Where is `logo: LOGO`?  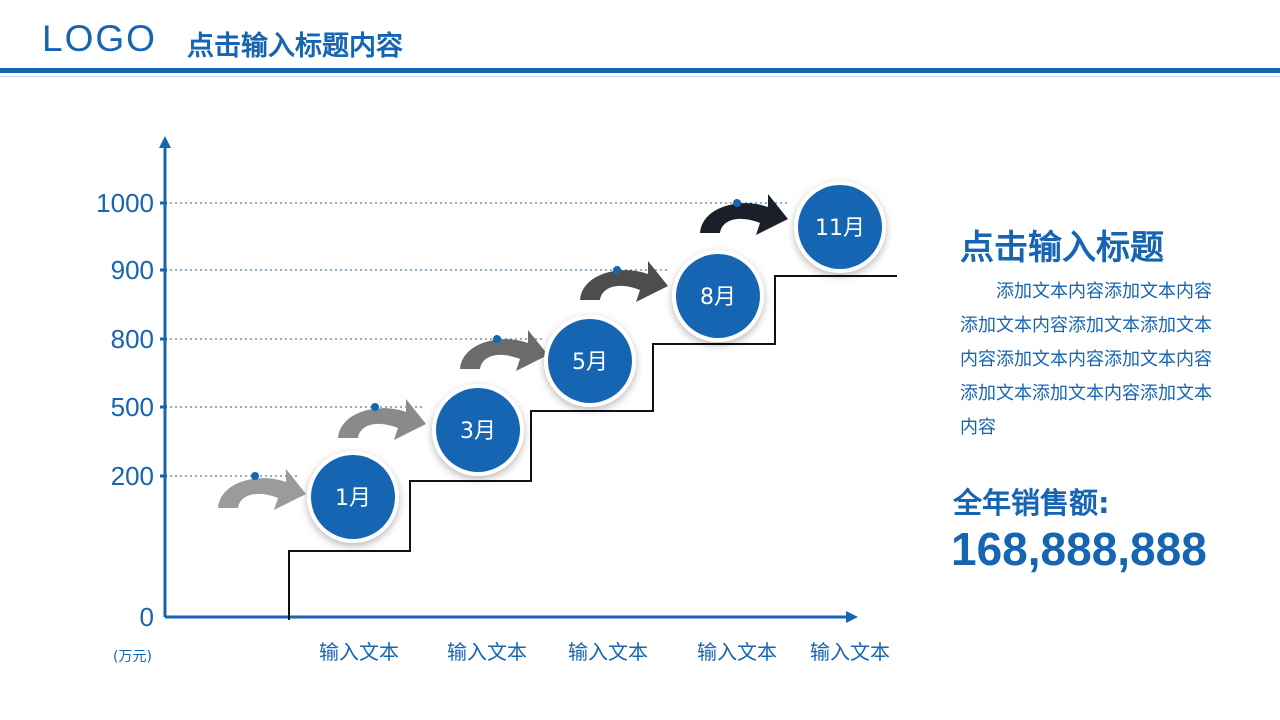
logo: LOGO is located at coordinates (99, 38).